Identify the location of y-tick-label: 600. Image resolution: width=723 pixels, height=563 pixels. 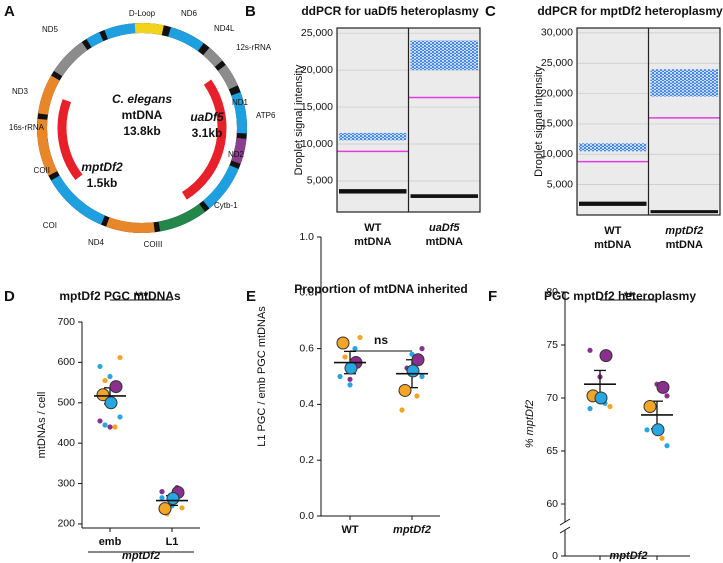
(66, 362).